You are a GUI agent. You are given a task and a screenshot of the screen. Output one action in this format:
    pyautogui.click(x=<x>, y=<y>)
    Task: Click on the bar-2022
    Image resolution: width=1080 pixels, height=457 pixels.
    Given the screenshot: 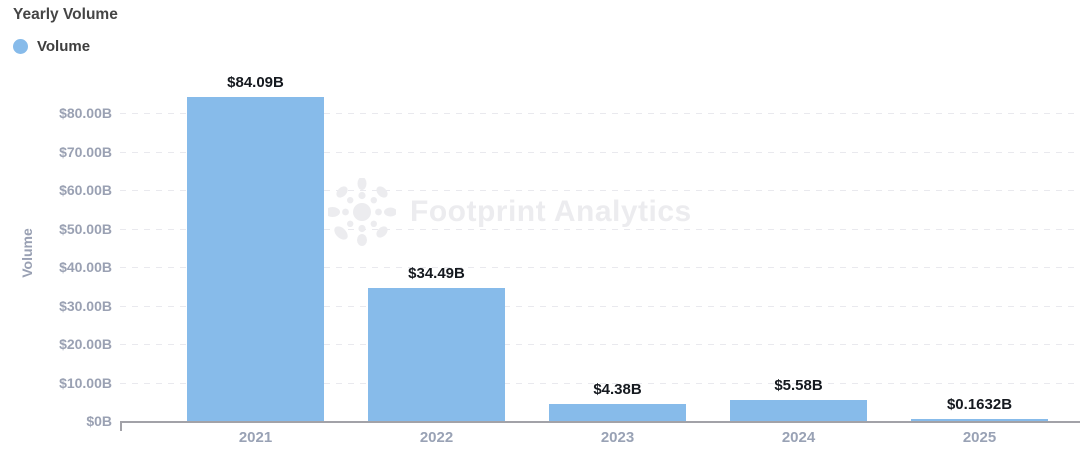 What is the action you would take?
    pyautogui.click(x=436, y=354)
    